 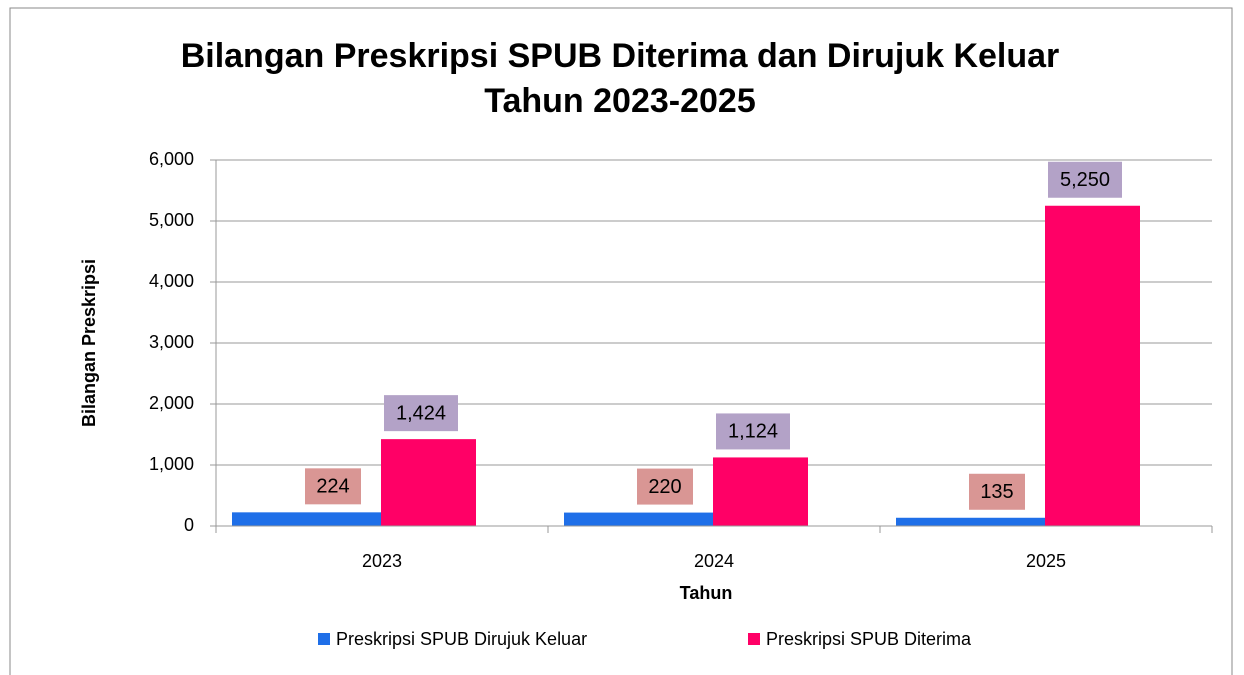 I want to click on data-label: 220, so click(x=664, y=487).